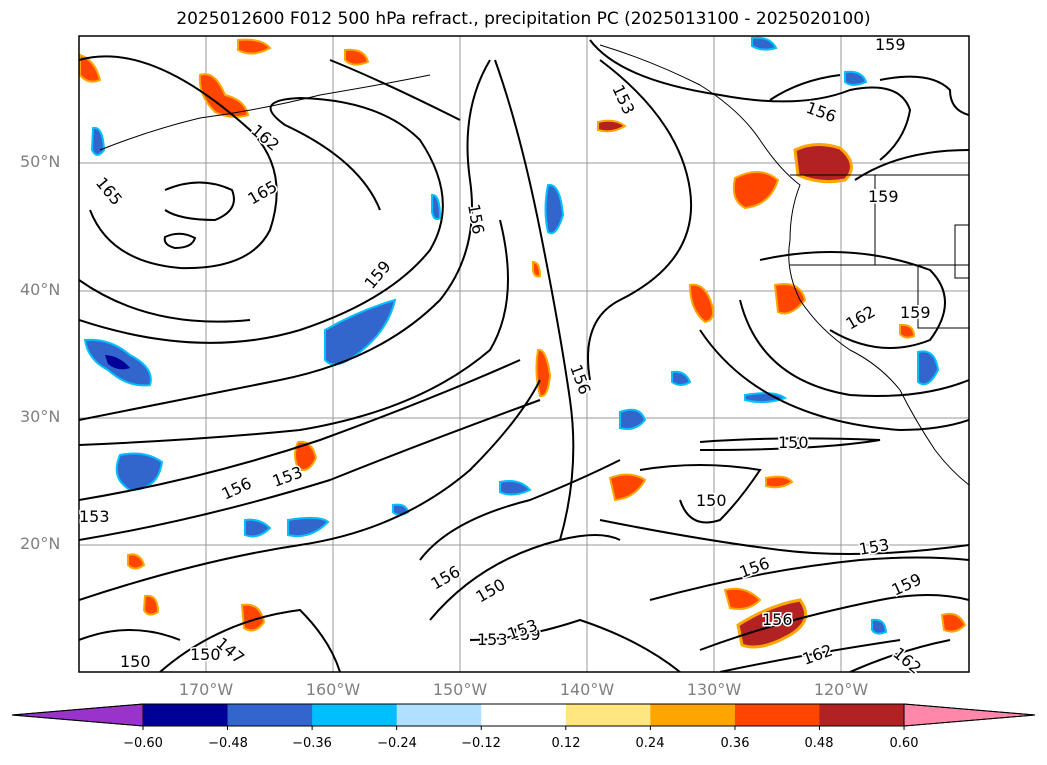 The width and height of the screenshot is (1047, 765). Describe the element at coordinates (714, 689) in the screenshot. I see `lon-label: 130°W` at that location.